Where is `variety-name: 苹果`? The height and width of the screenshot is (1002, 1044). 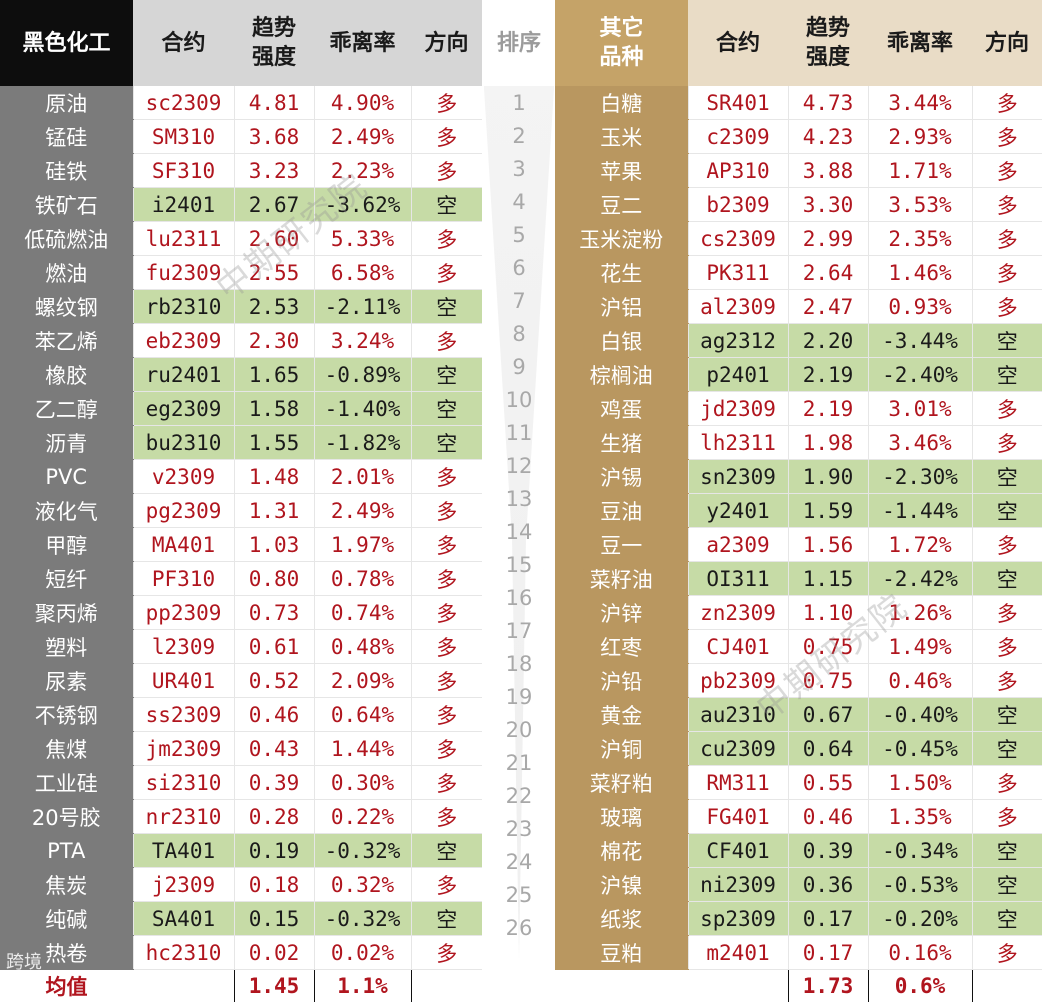
variety-name: 苹果 is located at coordinates (621, 171).